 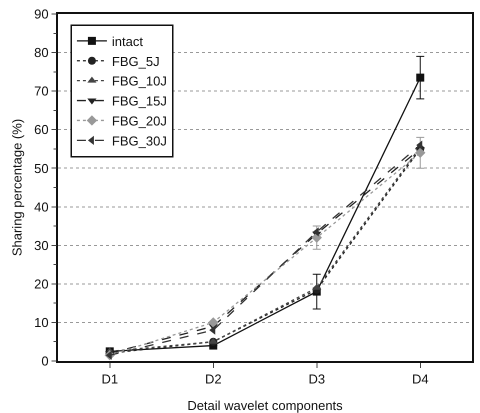 What do you see at coordinates (41, 322) in the screenshot?
I see `y-tick-label: 10` at bounding box center [41, 322].